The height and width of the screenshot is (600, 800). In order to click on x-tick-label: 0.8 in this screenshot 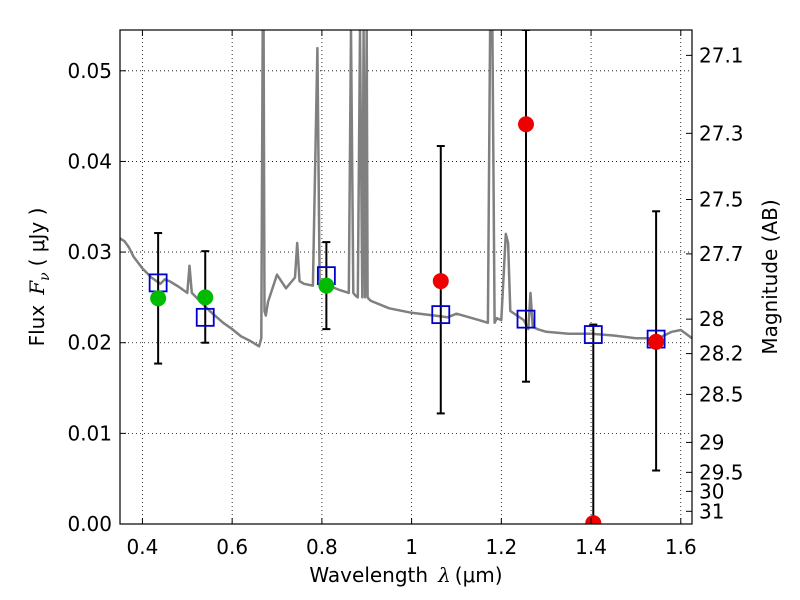, I will do `click(322, 547)`.